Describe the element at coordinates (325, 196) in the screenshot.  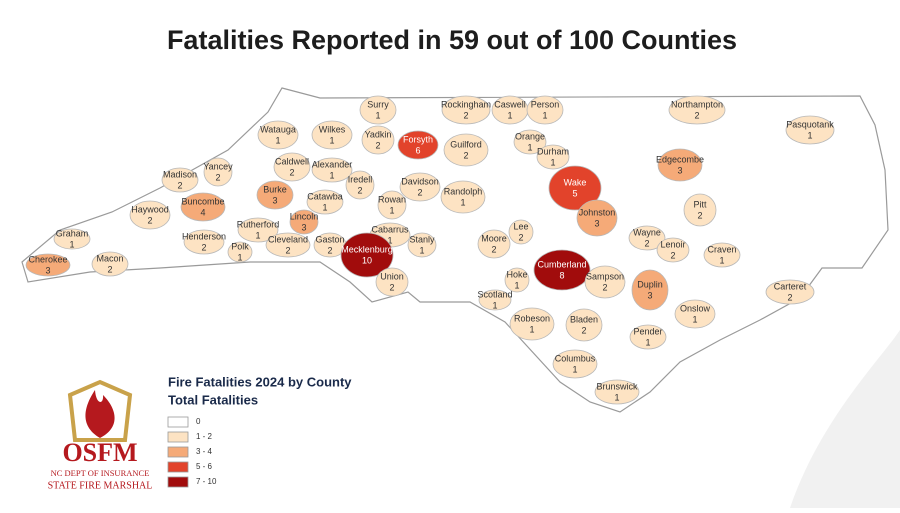
I see `county-name: Catawba` at that location.